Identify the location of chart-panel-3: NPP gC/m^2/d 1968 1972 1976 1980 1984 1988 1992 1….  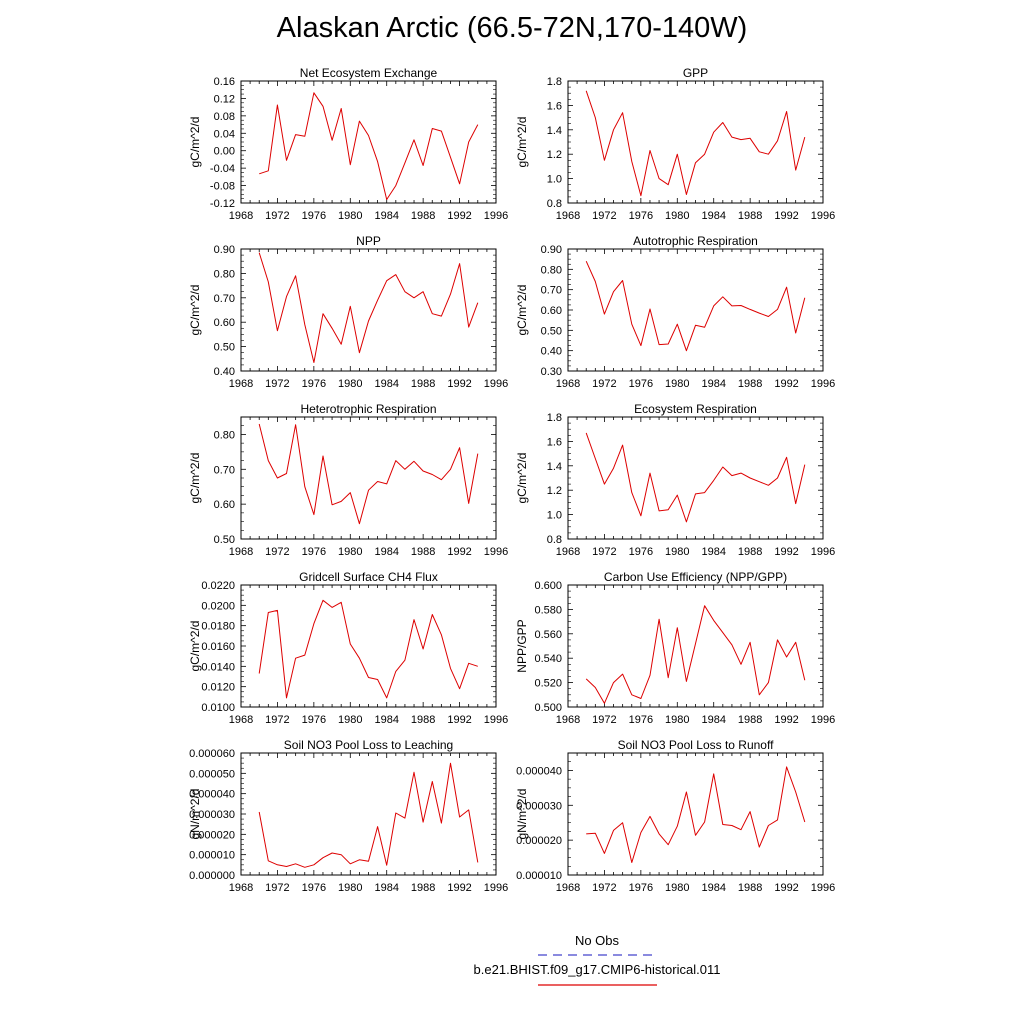
(348, 312).